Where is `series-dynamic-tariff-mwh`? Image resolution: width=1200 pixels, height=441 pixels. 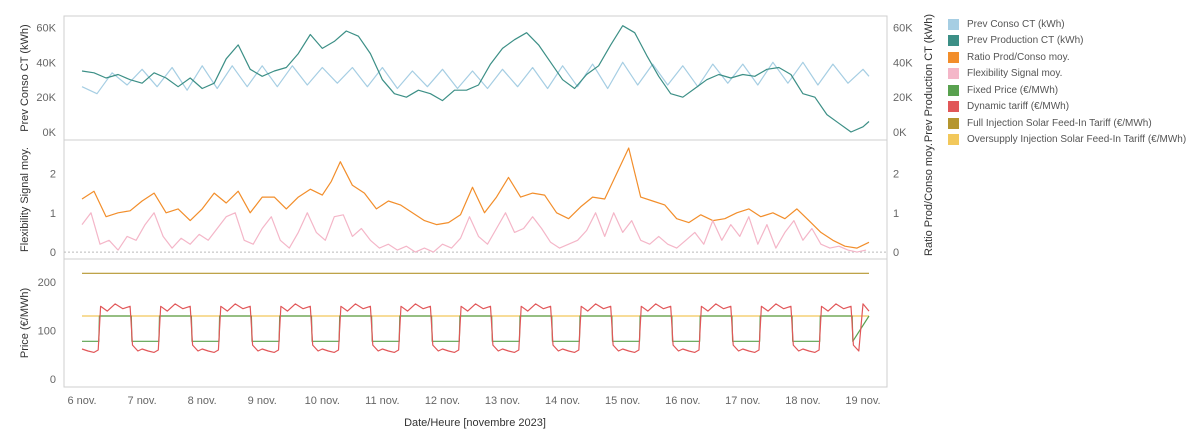 series-dynamic-tariff-mwh is located at coordinates (475, 328).